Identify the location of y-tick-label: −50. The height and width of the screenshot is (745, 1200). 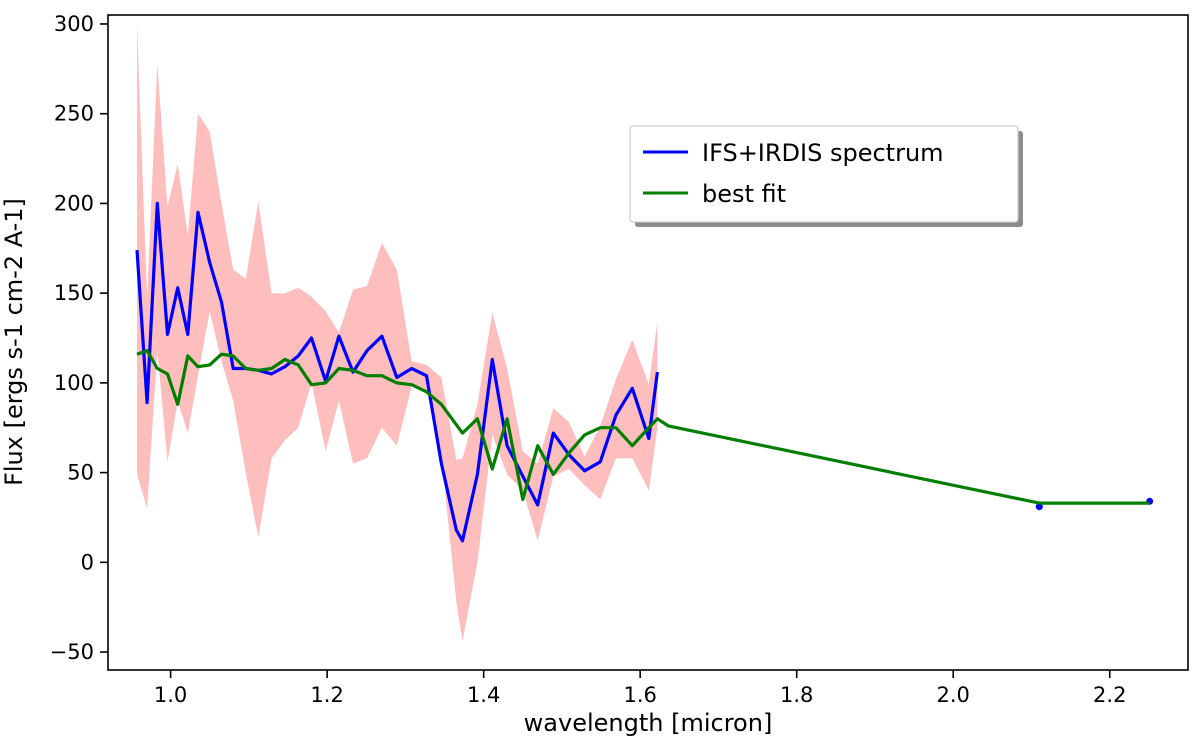
(72, 652).